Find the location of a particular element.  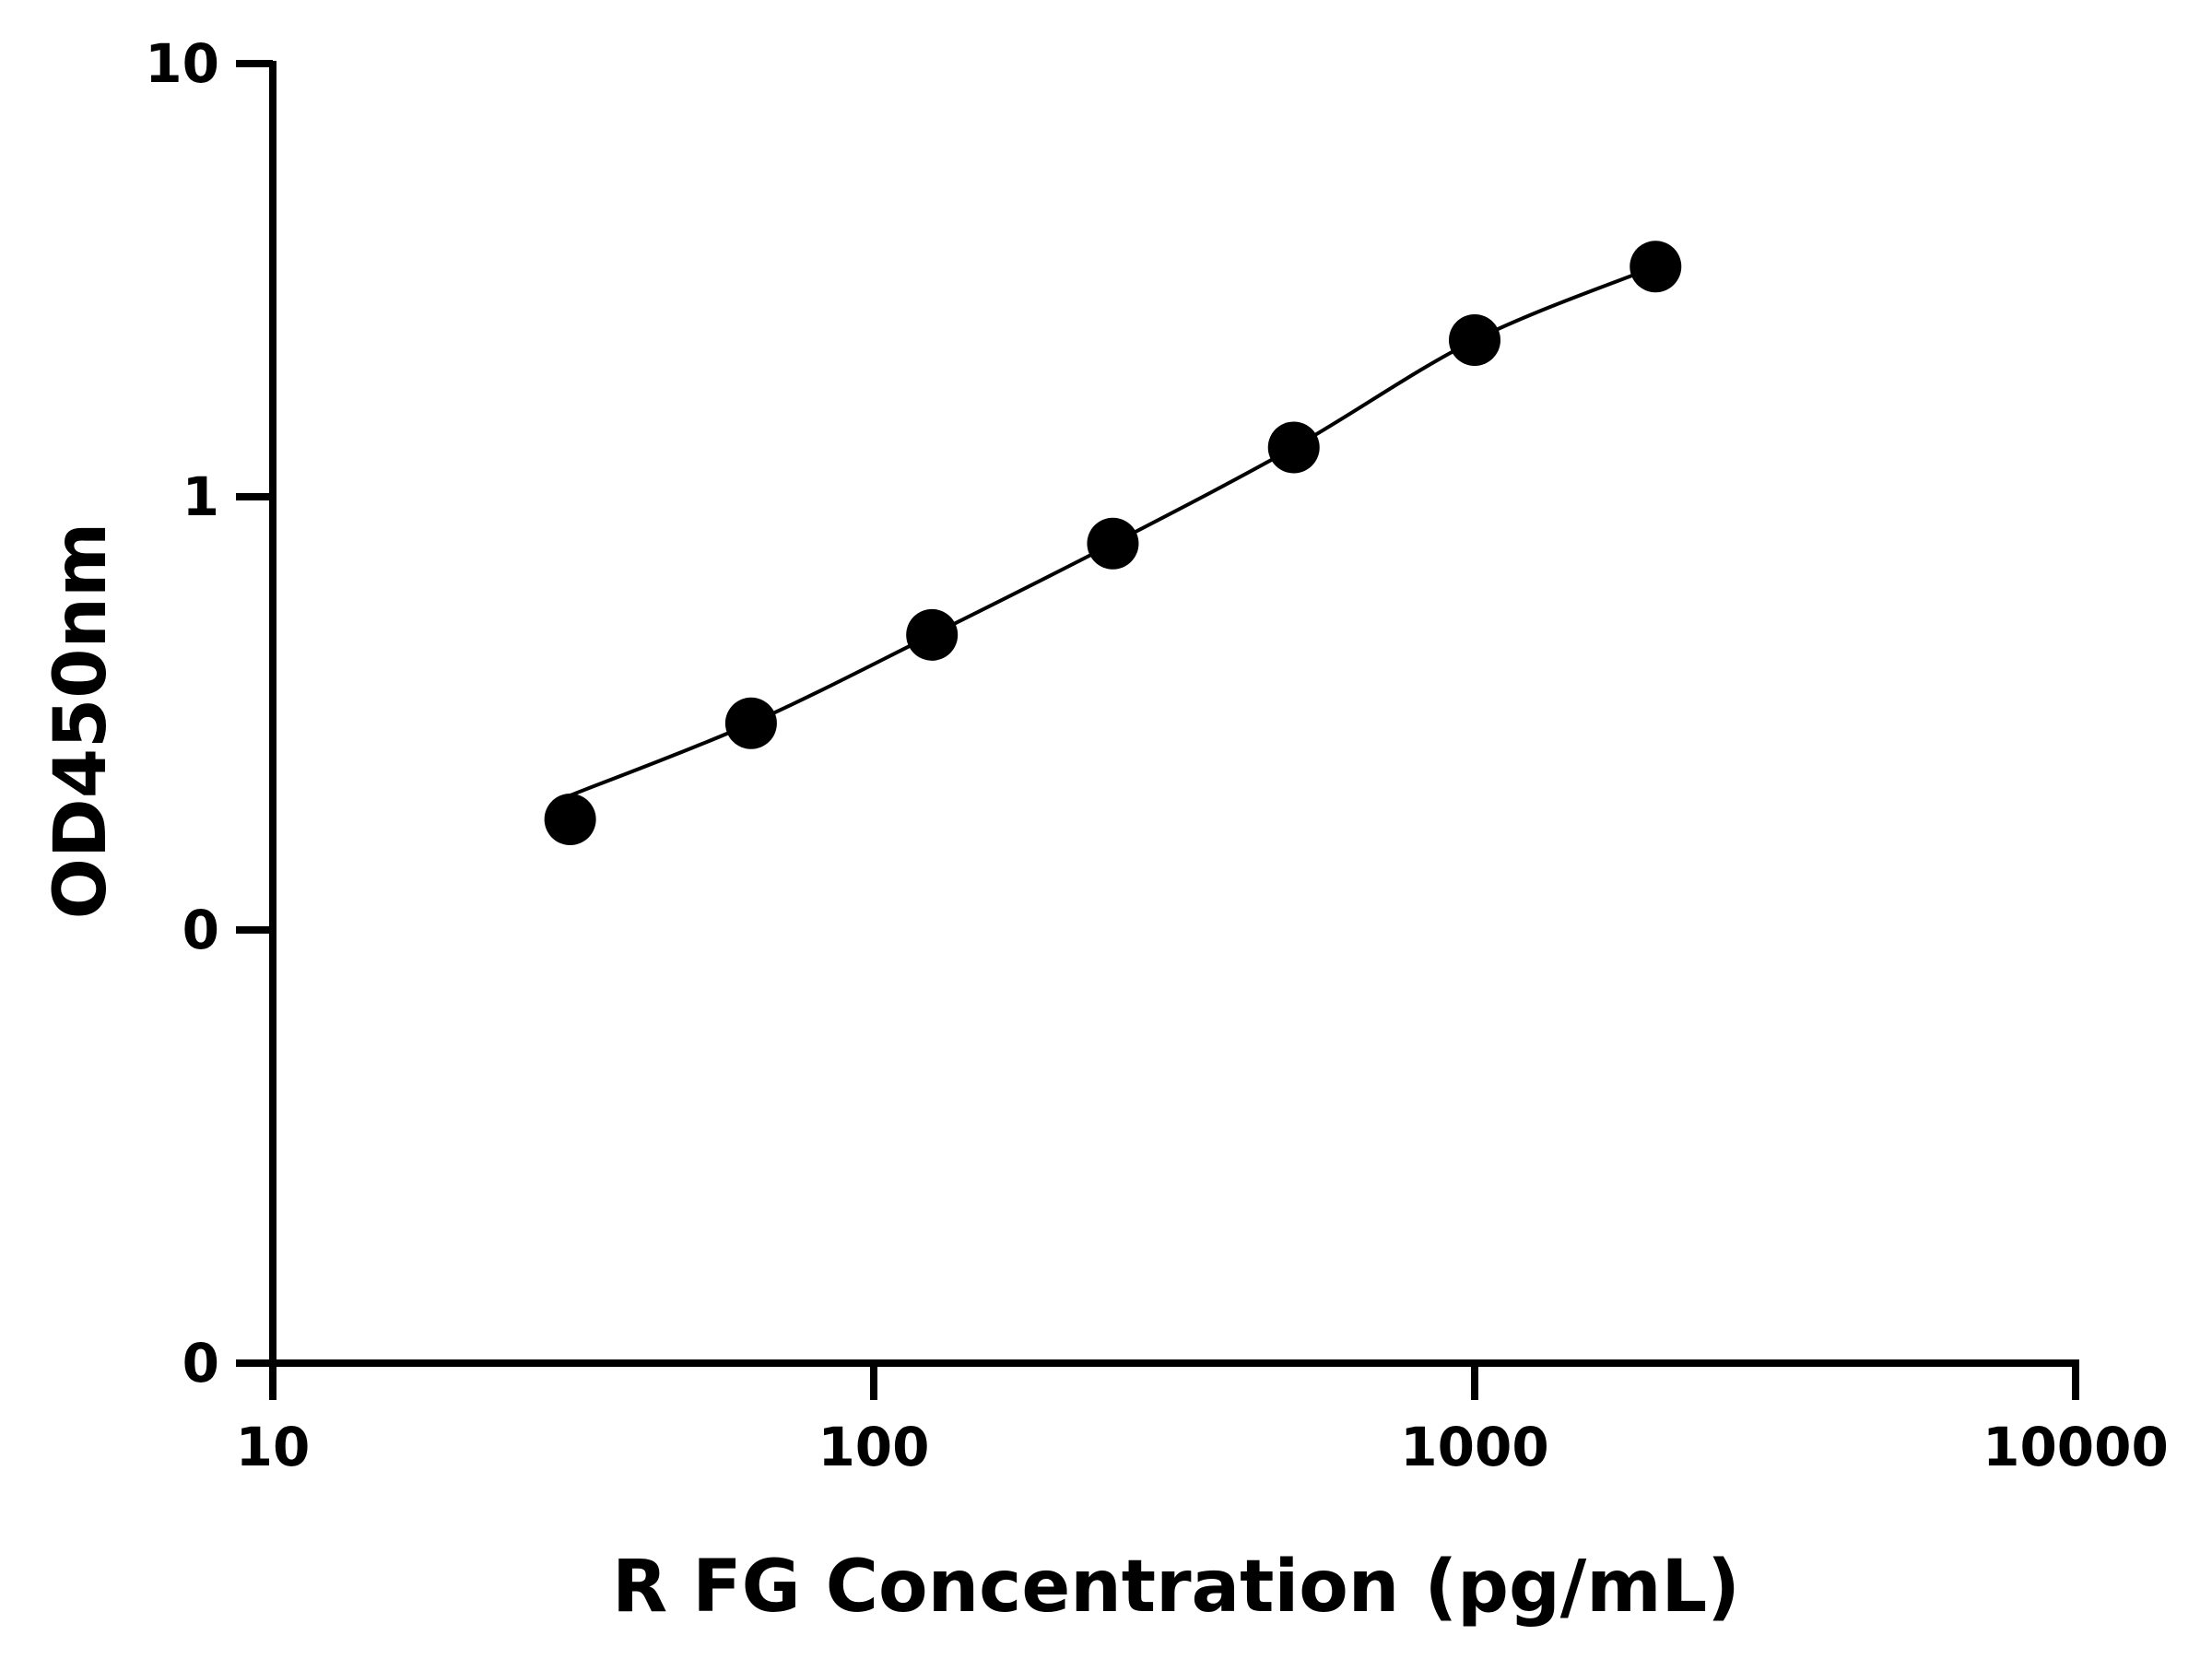

y-axis-ticks: 0 0 1 10 is located at coordinates (209, 713).